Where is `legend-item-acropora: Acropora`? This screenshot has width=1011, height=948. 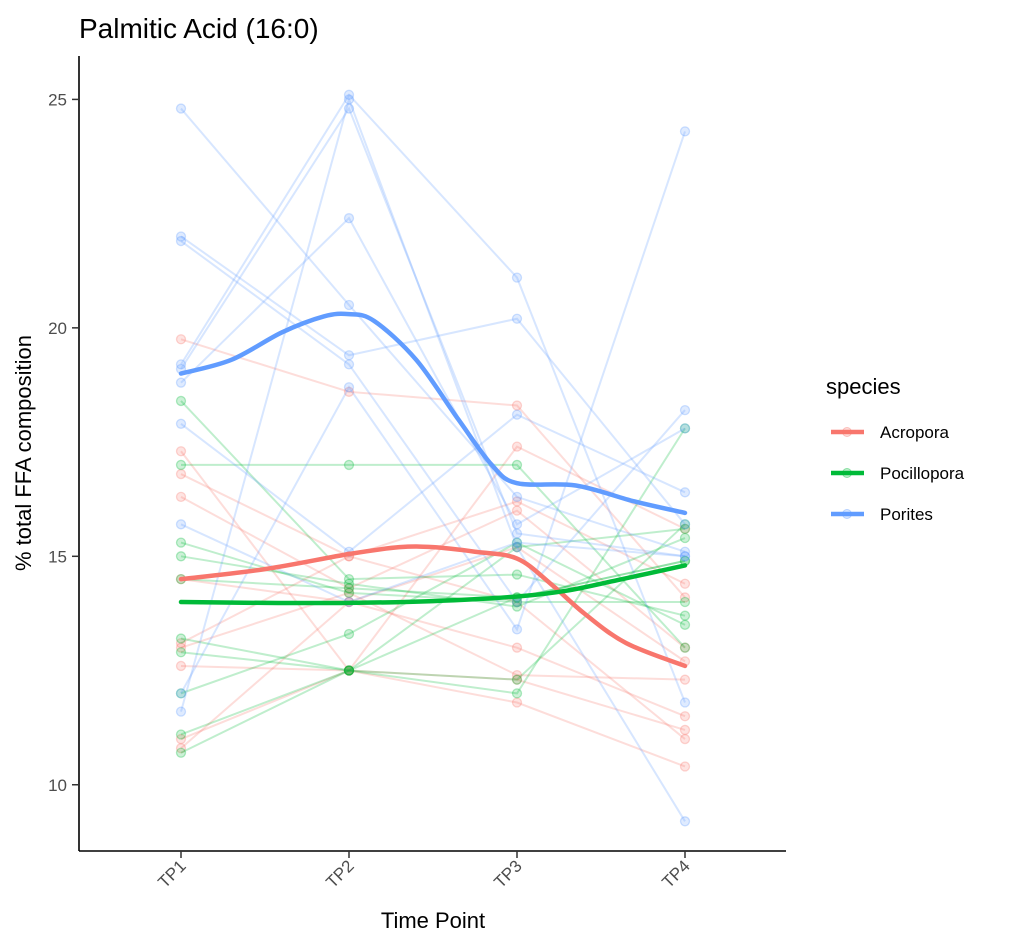 legend-item-acropora: Acropora is located at coordinates (890, 432).